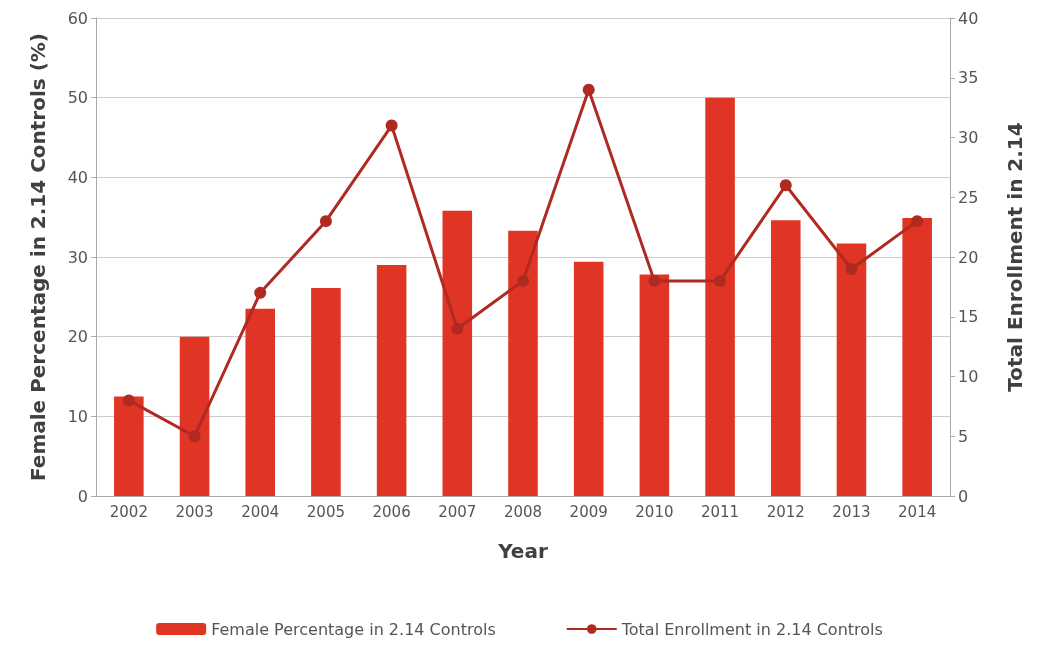  Describe the element at coordinates (1015, 257) in the screenshot. I see `y2-axis-title: Total Enrollment in 2.14` at that location.